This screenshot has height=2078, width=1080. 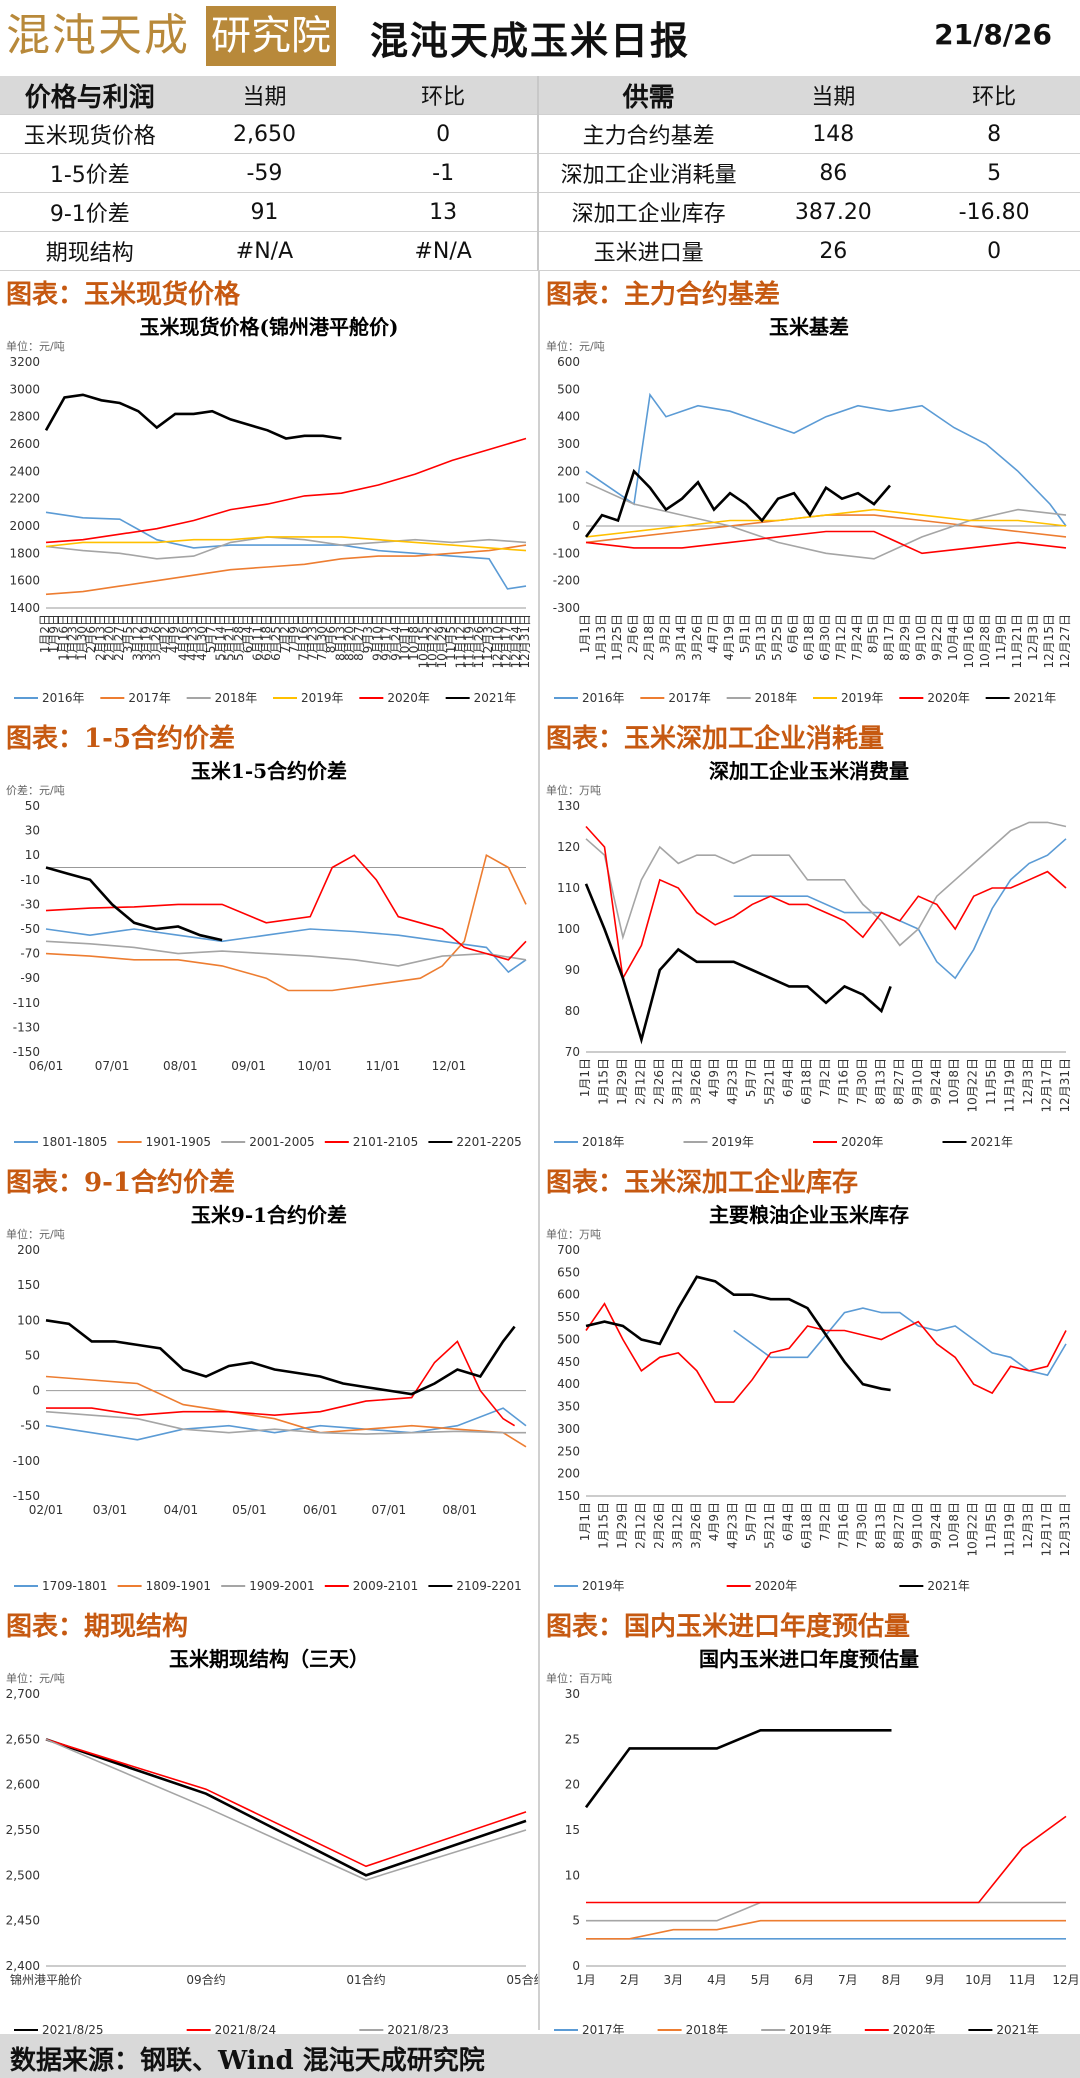 I want to click on x-tick-label: 12/01, so click(x=449, y=1066).